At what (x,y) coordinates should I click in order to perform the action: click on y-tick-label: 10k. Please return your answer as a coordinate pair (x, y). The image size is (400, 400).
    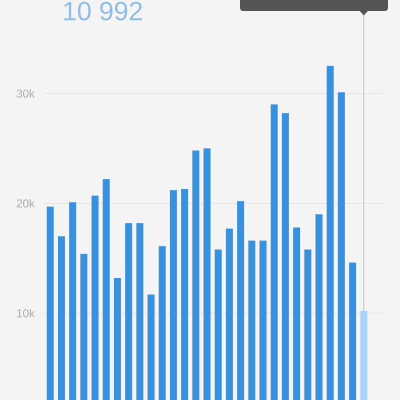
    Looking at the image, I should click on (26, 313).